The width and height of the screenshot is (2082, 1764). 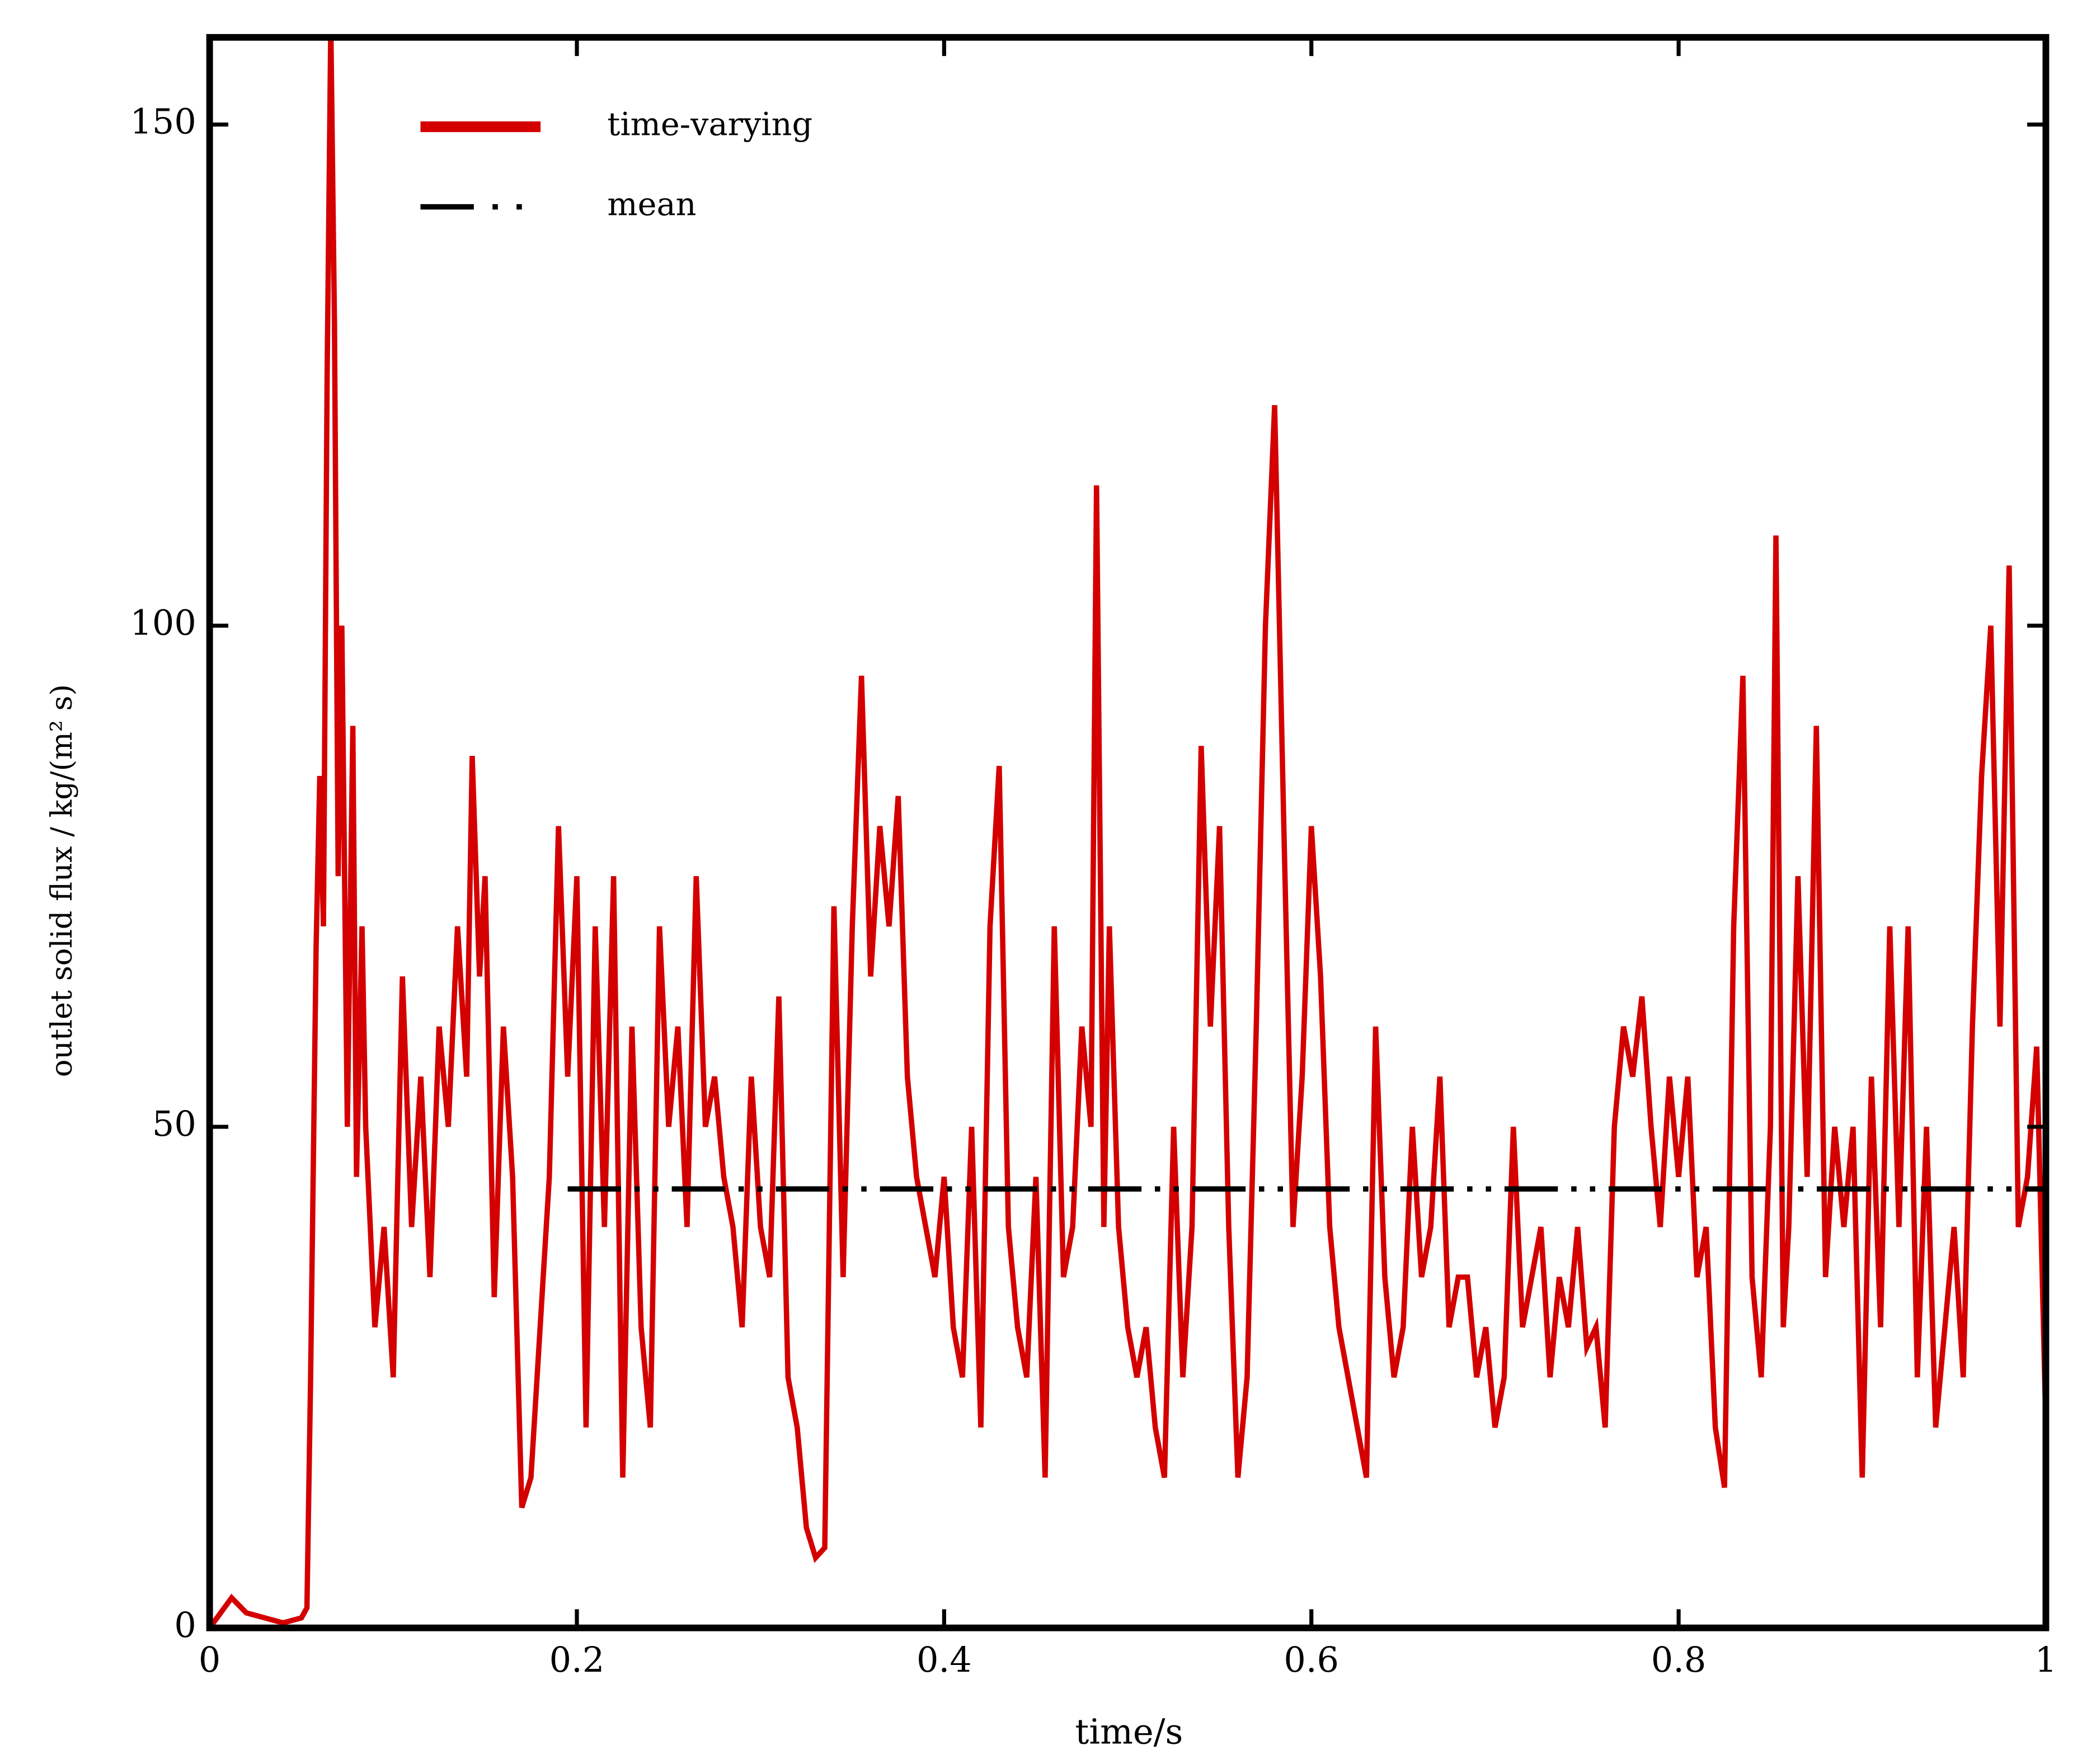 What do you see at coordinates (210, 1659) in the screenshot?
I see `x-tick-label: 0` at bounding box center [210, 1659].